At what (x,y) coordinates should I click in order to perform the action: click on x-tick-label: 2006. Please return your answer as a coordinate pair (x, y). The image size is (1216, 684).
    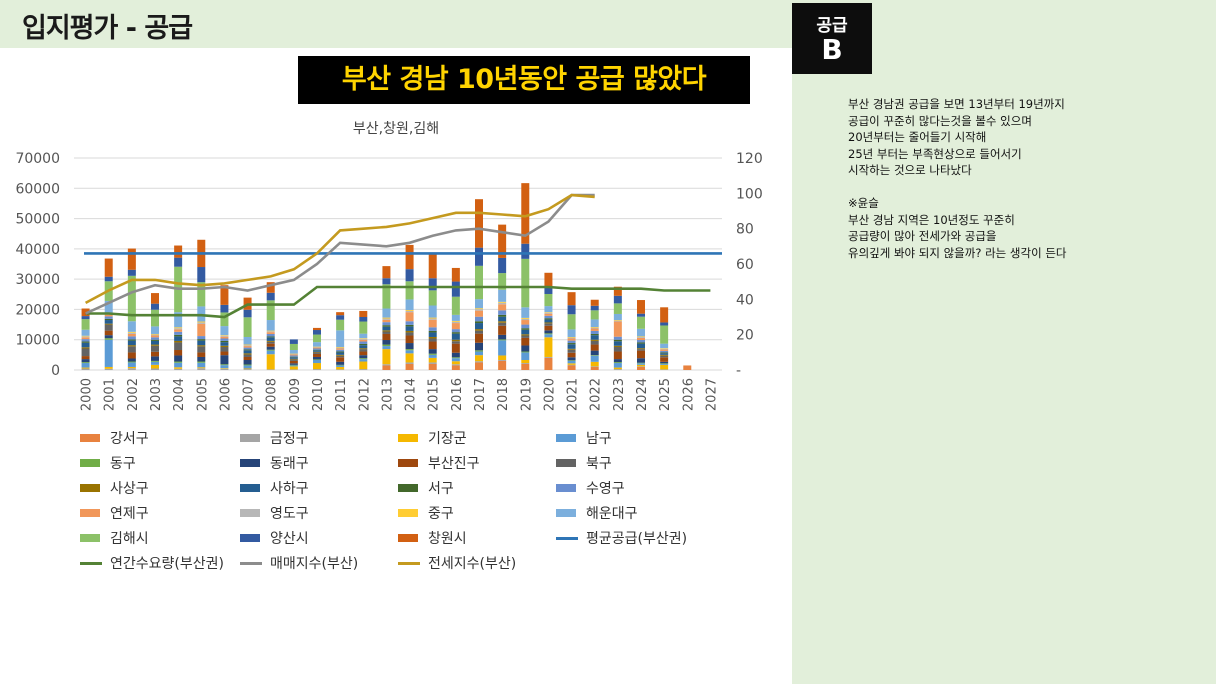
    Looking at the image, I should click on (225, 394).